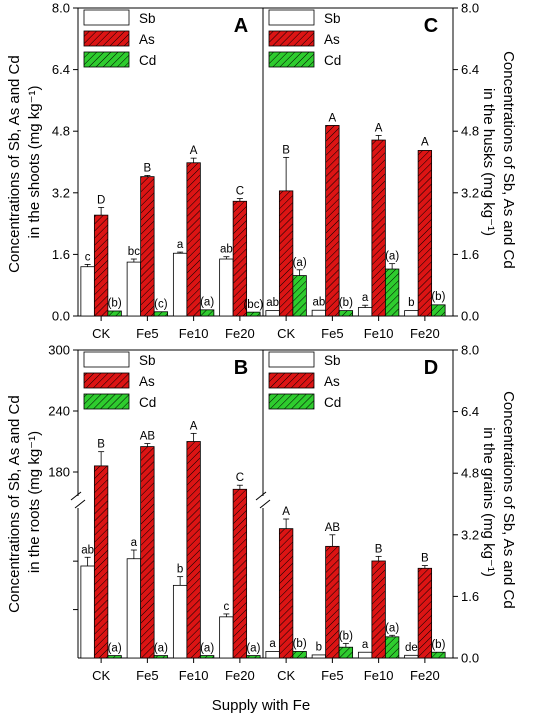 The width and height of the screenshot is (533, 721). Describe the element at coordinates (59, 411) in the screenshot. I see `y-tick-label: 240` at that location.